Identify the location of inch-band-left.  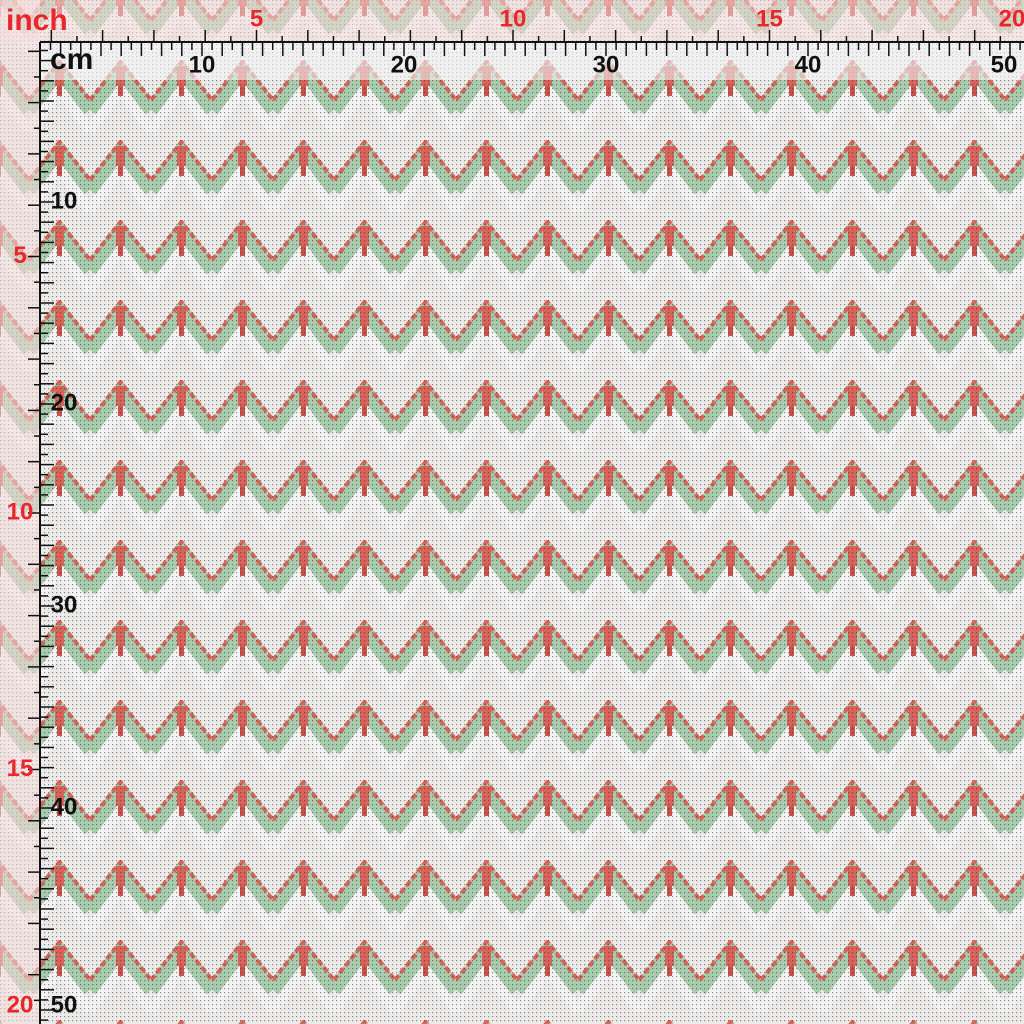
(20, 512).